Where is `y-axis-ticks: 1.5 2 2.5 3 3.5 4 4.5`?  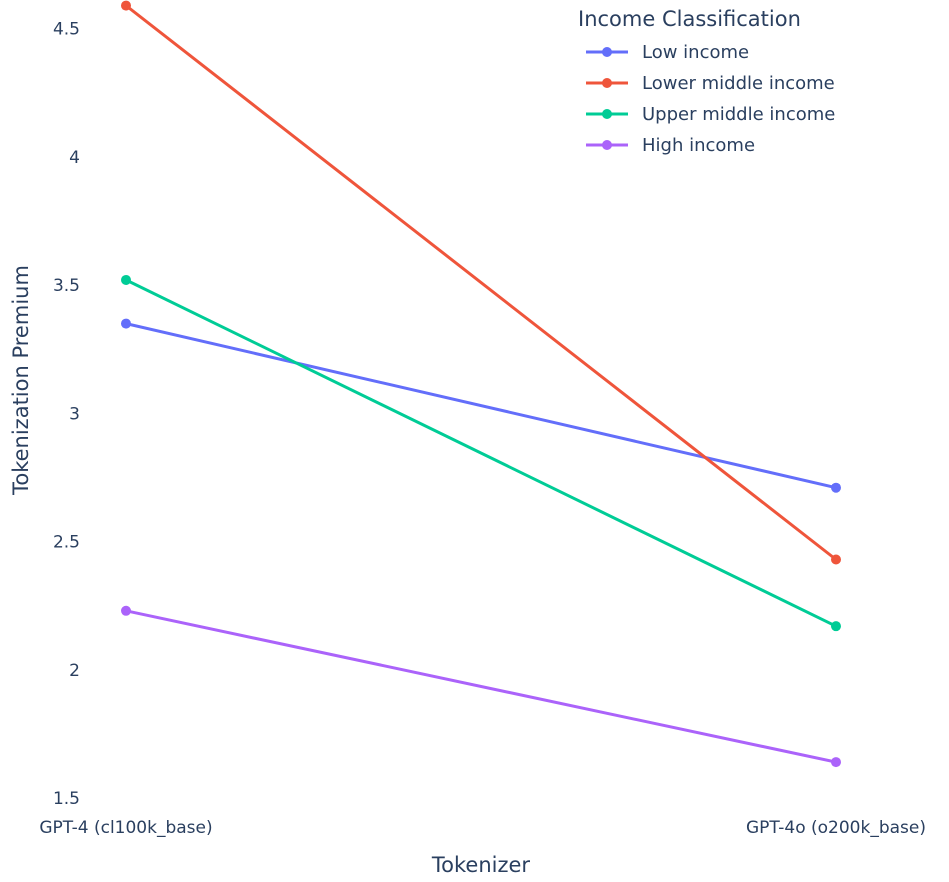 y-axis-ticks: 1.5 2 2.5 3 3.5 4 4.5 is located at coordinates (66, 414).